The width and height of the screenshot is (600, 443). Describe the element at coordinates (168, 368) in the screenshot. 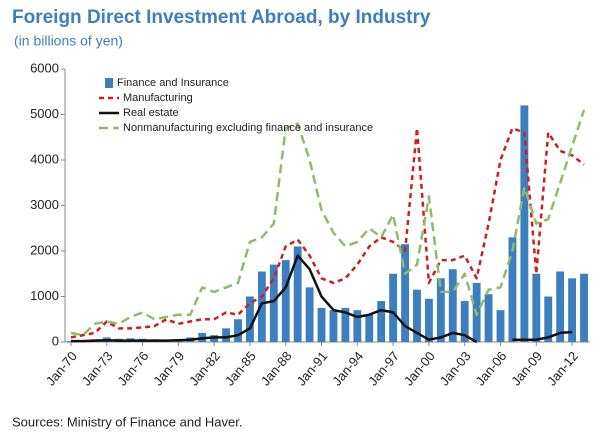

I see `x-tick-label: Jan-79` at that location.